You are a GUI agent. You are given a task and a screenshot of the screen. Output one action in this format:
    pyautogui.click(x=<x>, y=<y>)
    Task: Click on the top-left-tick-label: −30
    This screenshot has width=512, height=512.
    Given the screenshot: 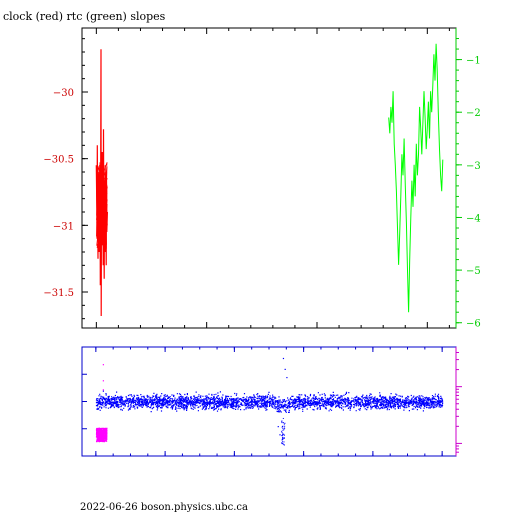 What is the action you would take?
    pyautogui.click(x=63, y=93)
    